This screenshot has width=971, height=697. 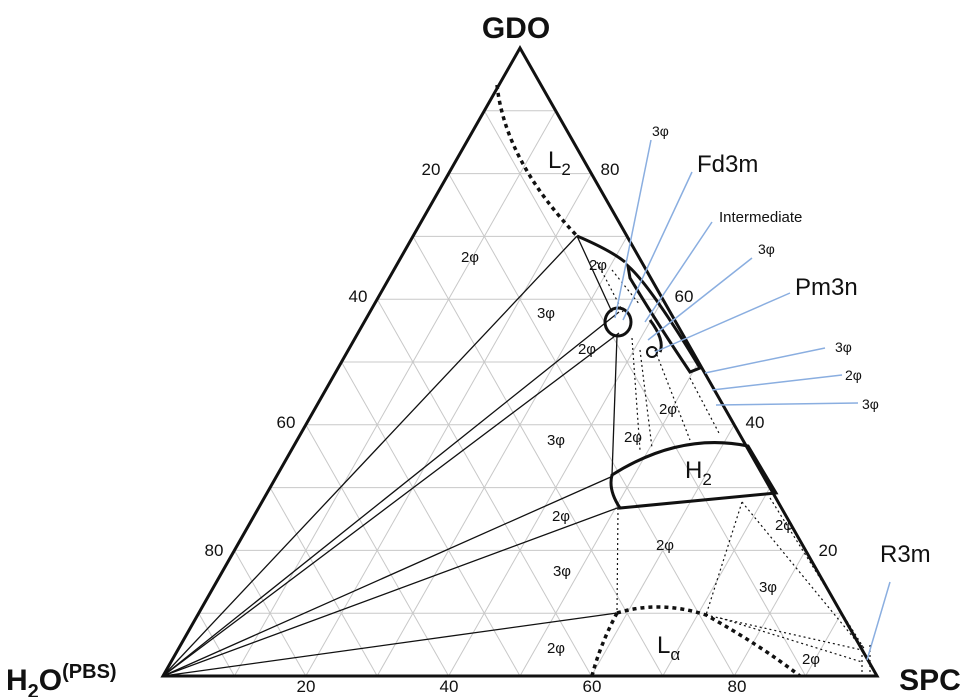 What do you see at coordinates (306, 686) in the screenshot?
I see `bottom-tick-20: 20` at bounding box center [306, 686].